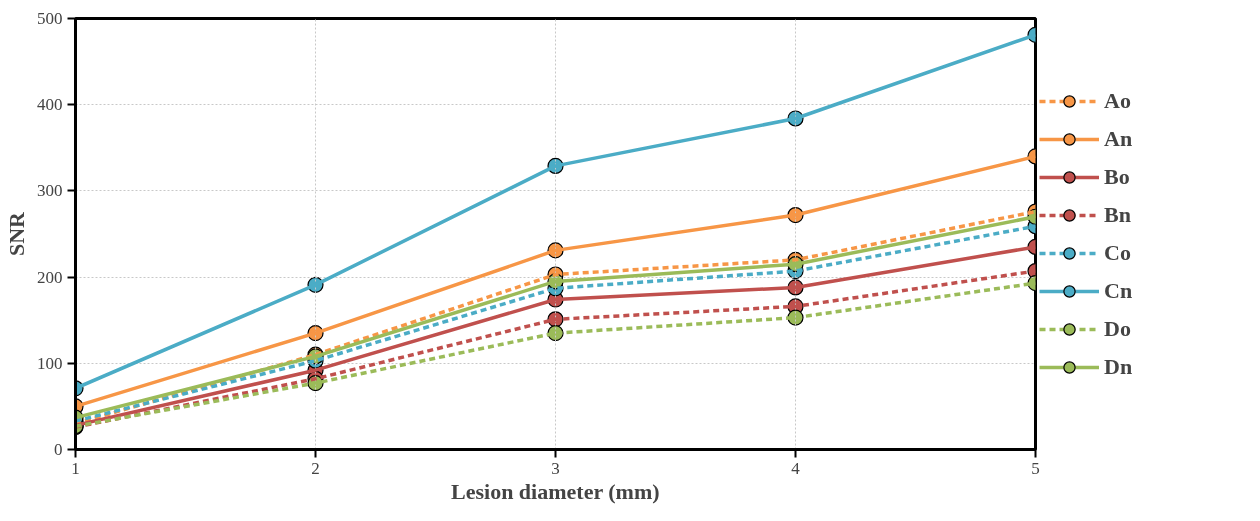 Image resolution: width=1260 pixels, height=521 pixels. Describe the element at coordinates (50, 105) in the screenshot. I see `y-tick-label: 400` at that location.